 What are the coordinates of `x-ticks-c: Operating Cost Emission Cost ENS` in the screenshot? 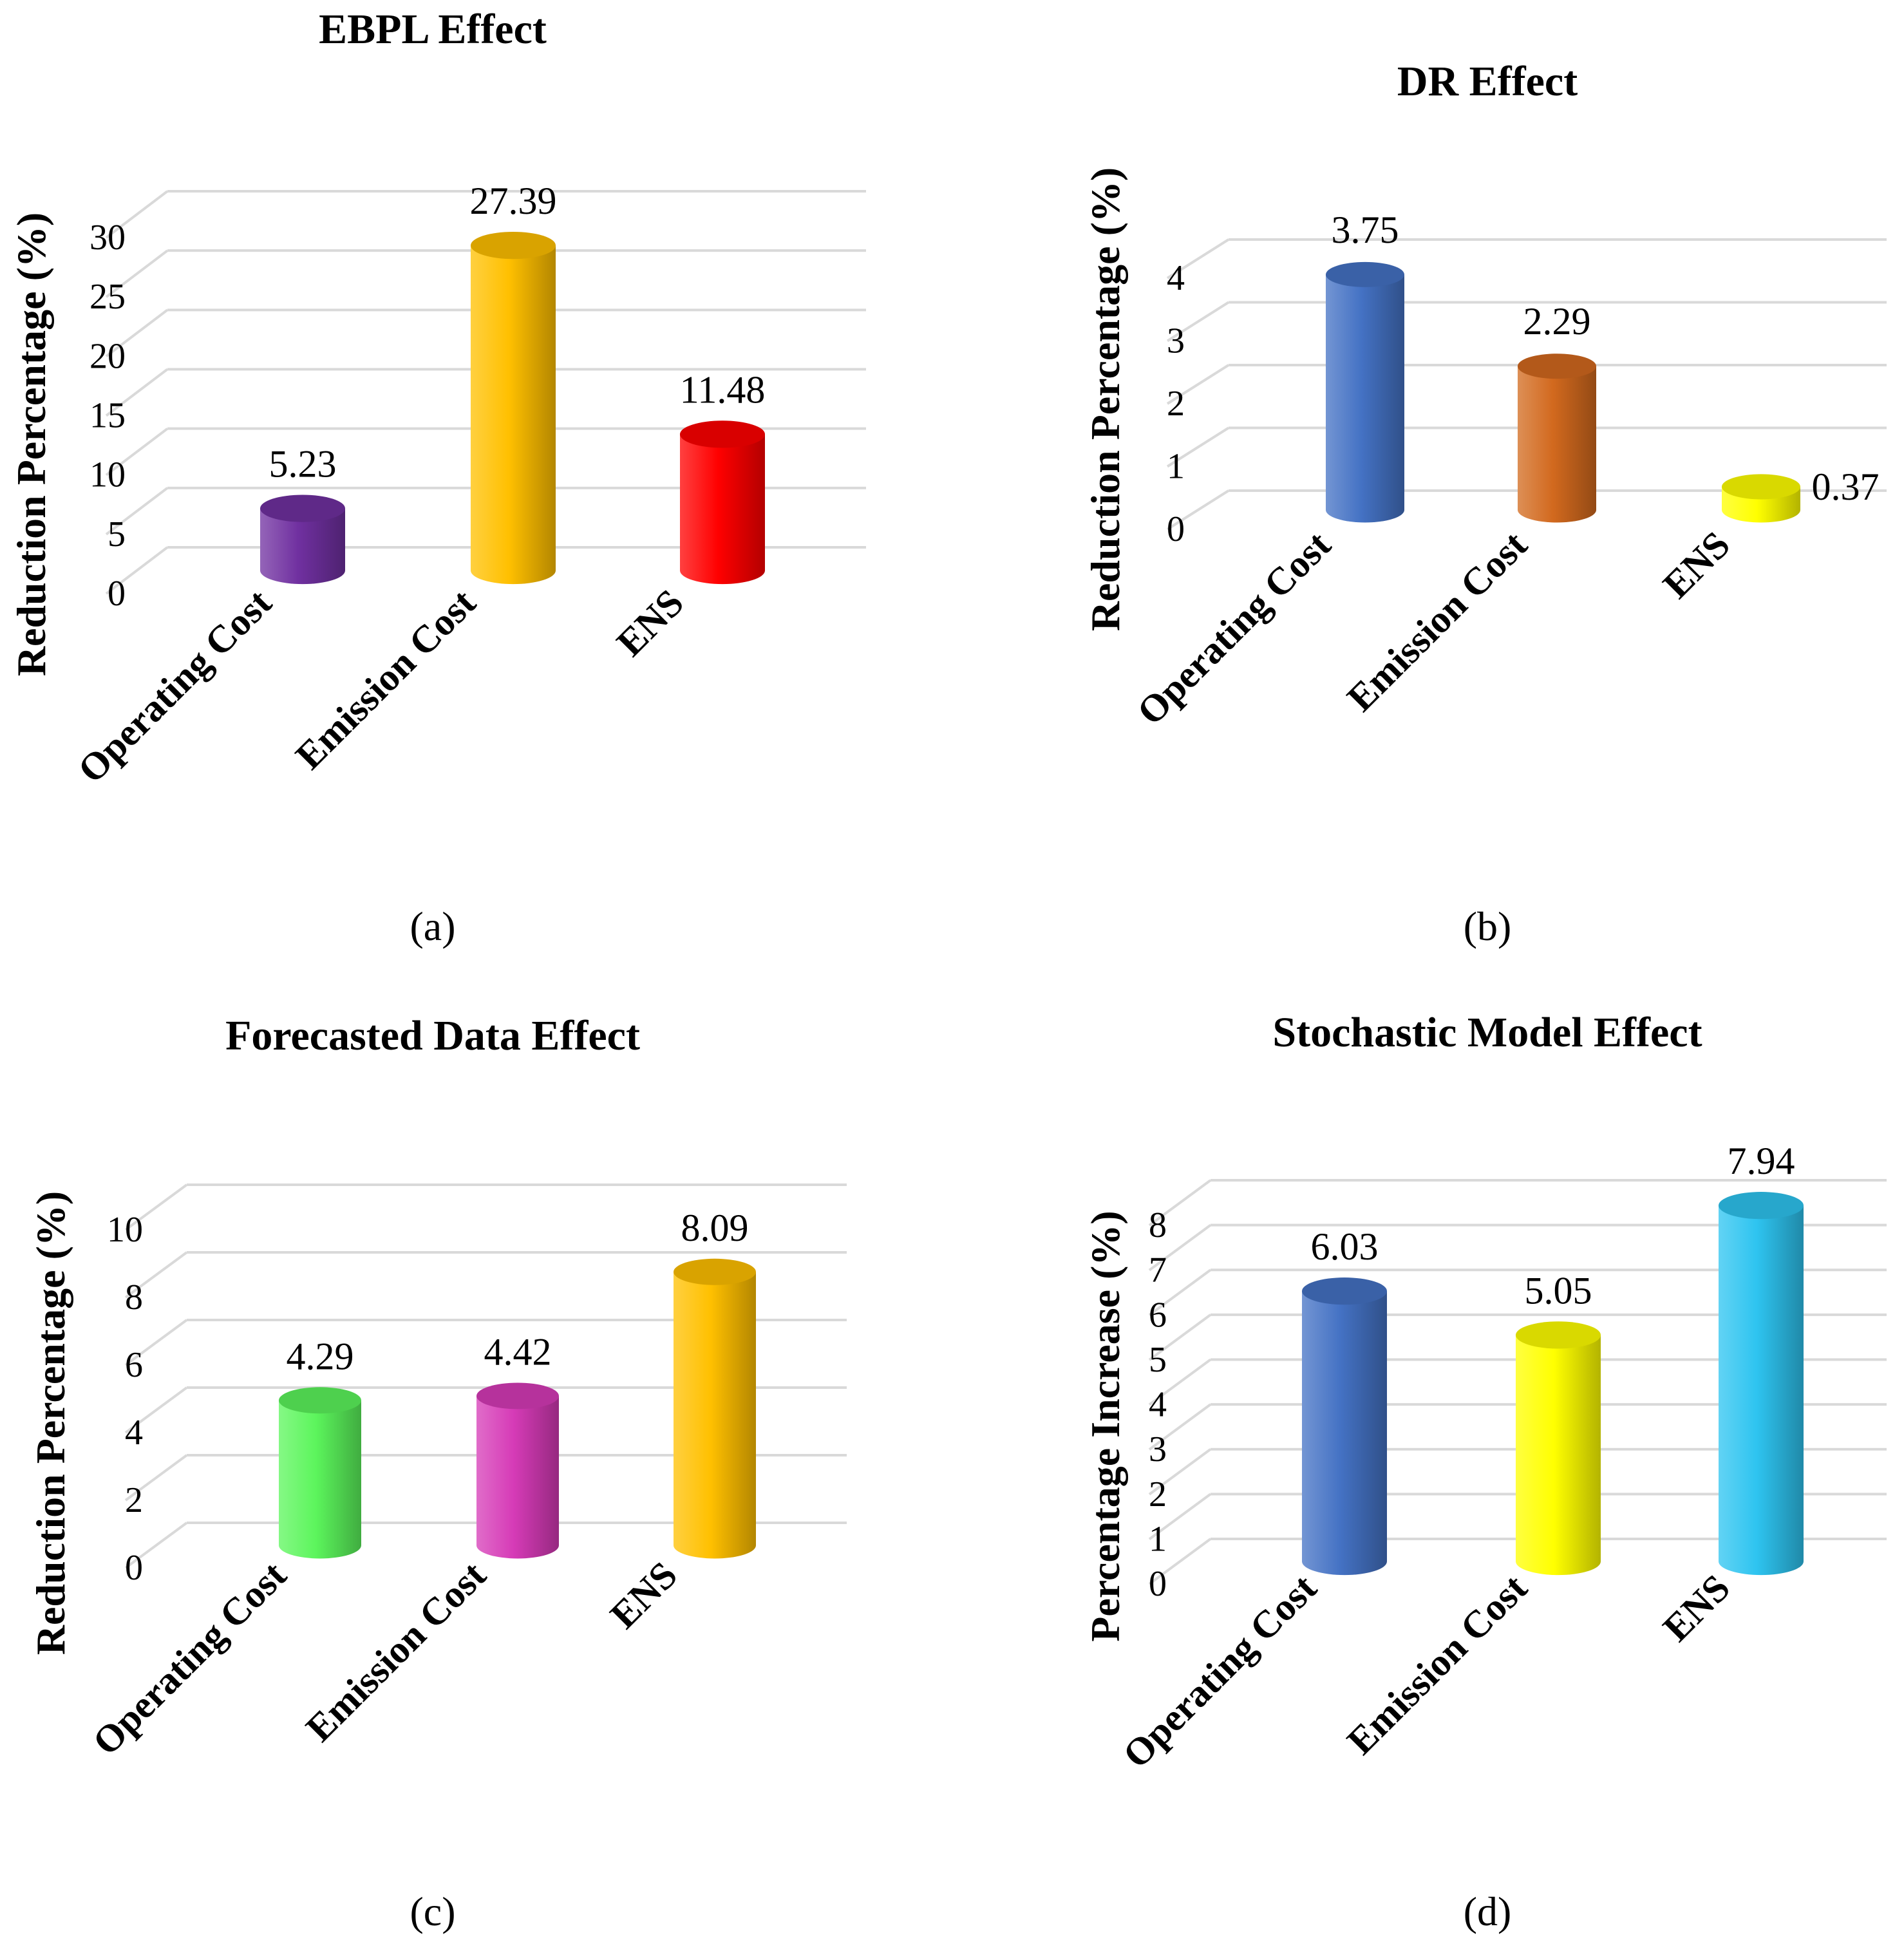 It's located at (384, 1659).